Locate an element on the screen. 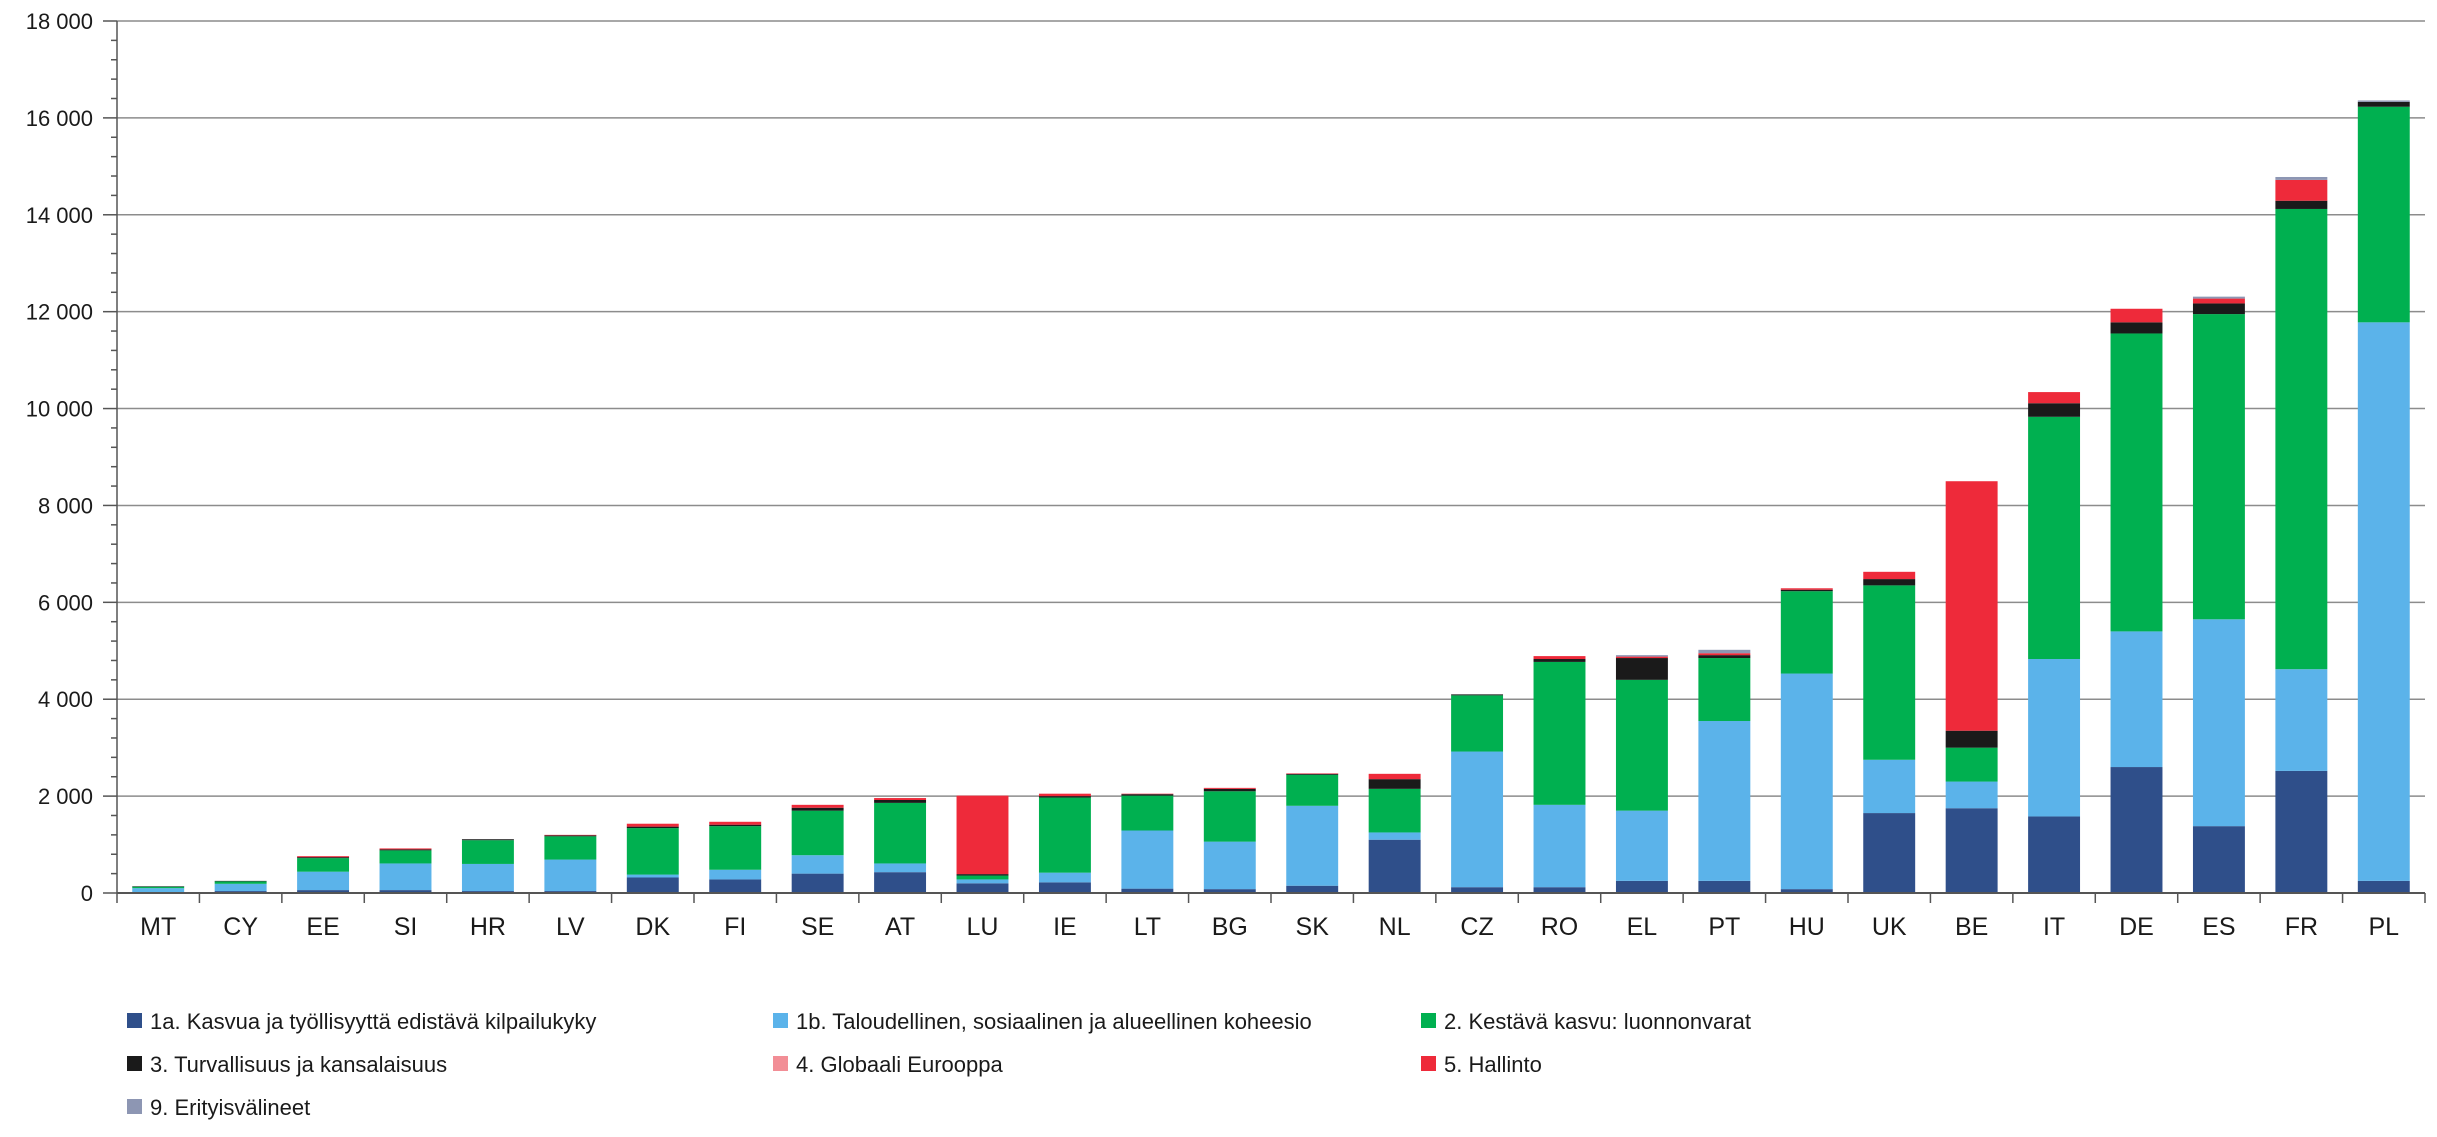  x-tick-label: SI is located at coordinates (406, 927).